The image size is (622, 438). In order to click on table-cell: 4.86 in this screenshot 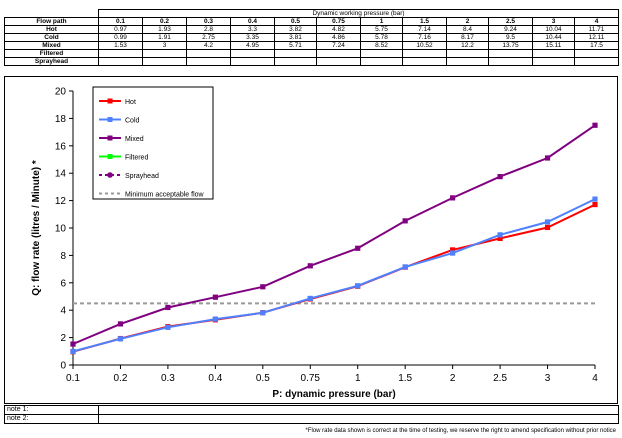, I will do `click(338, 37)`.